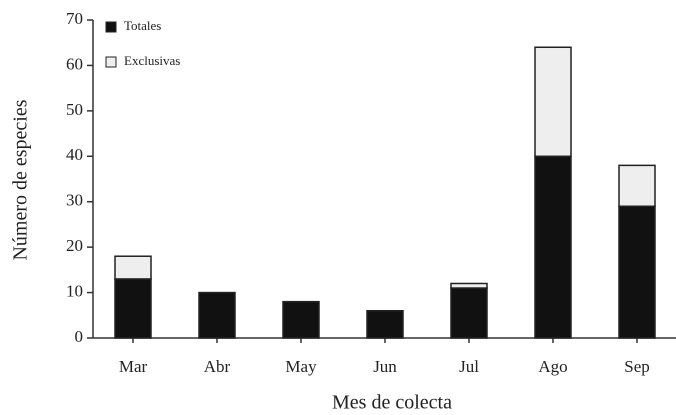 This screenshot has height=415, width=676. I want to click on legend-label: Totales, so click(142, 25).